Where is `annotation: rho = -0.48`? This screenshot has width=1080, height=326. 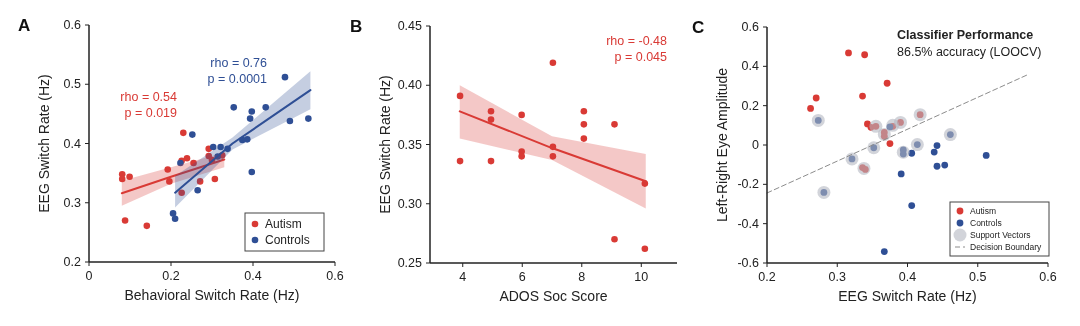 annotation: rho = -0.48 is located at coordinates (637, 41).